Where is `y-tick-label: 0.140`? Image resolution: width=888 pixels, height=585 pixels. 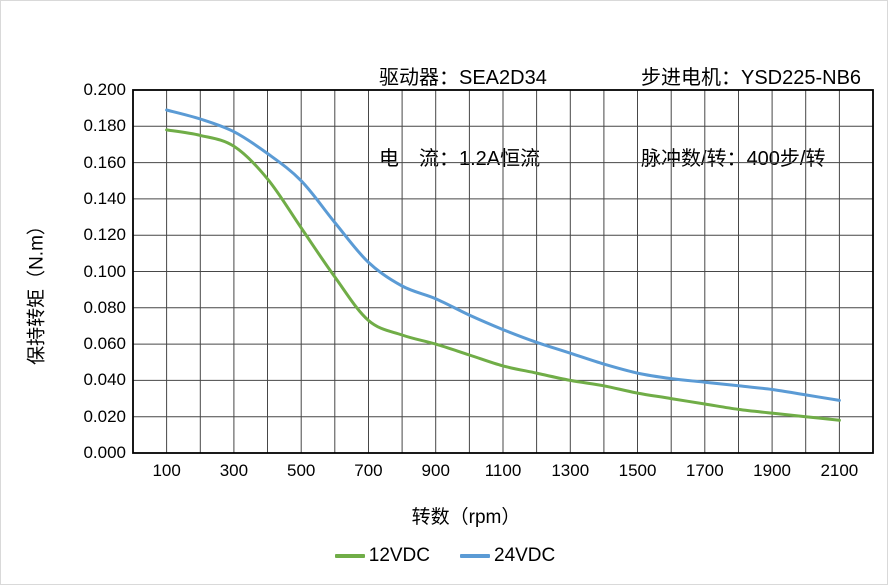 y-tick-label: 0.140 is located at coordinates (104, 198).